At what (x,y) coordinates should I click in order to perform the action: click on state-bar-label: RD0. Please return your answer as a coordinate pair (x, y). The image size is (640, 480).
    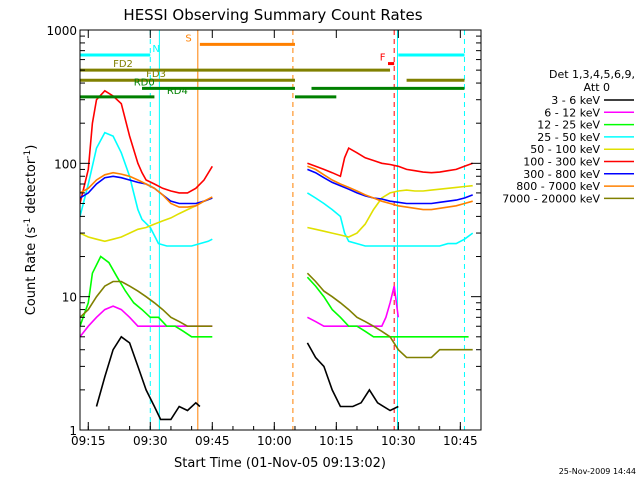
    Looking at the image, I should click on (144, 82).